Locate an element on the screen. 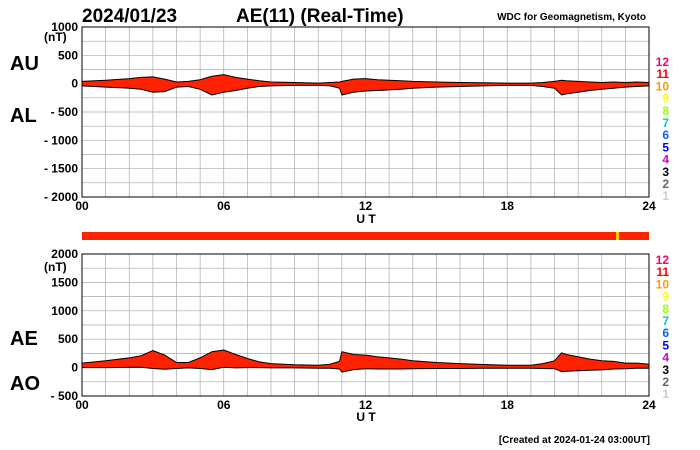 The height and width of the screenshot is (450, 700). au-al-y-tick-label: - 1500 is located at coordinates (61, 169).